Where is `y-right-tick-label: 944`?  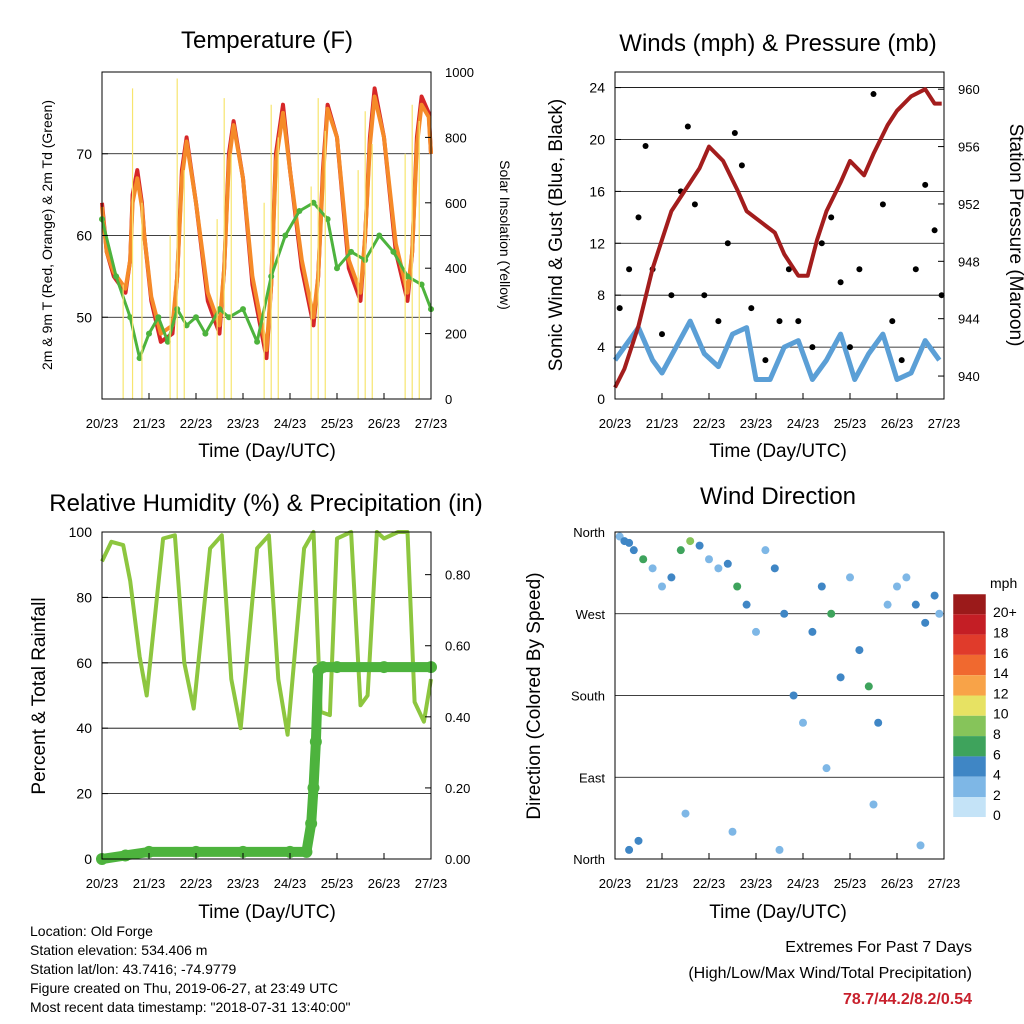 y-right-tick-label: 944 is located at coordinates (969, 319).